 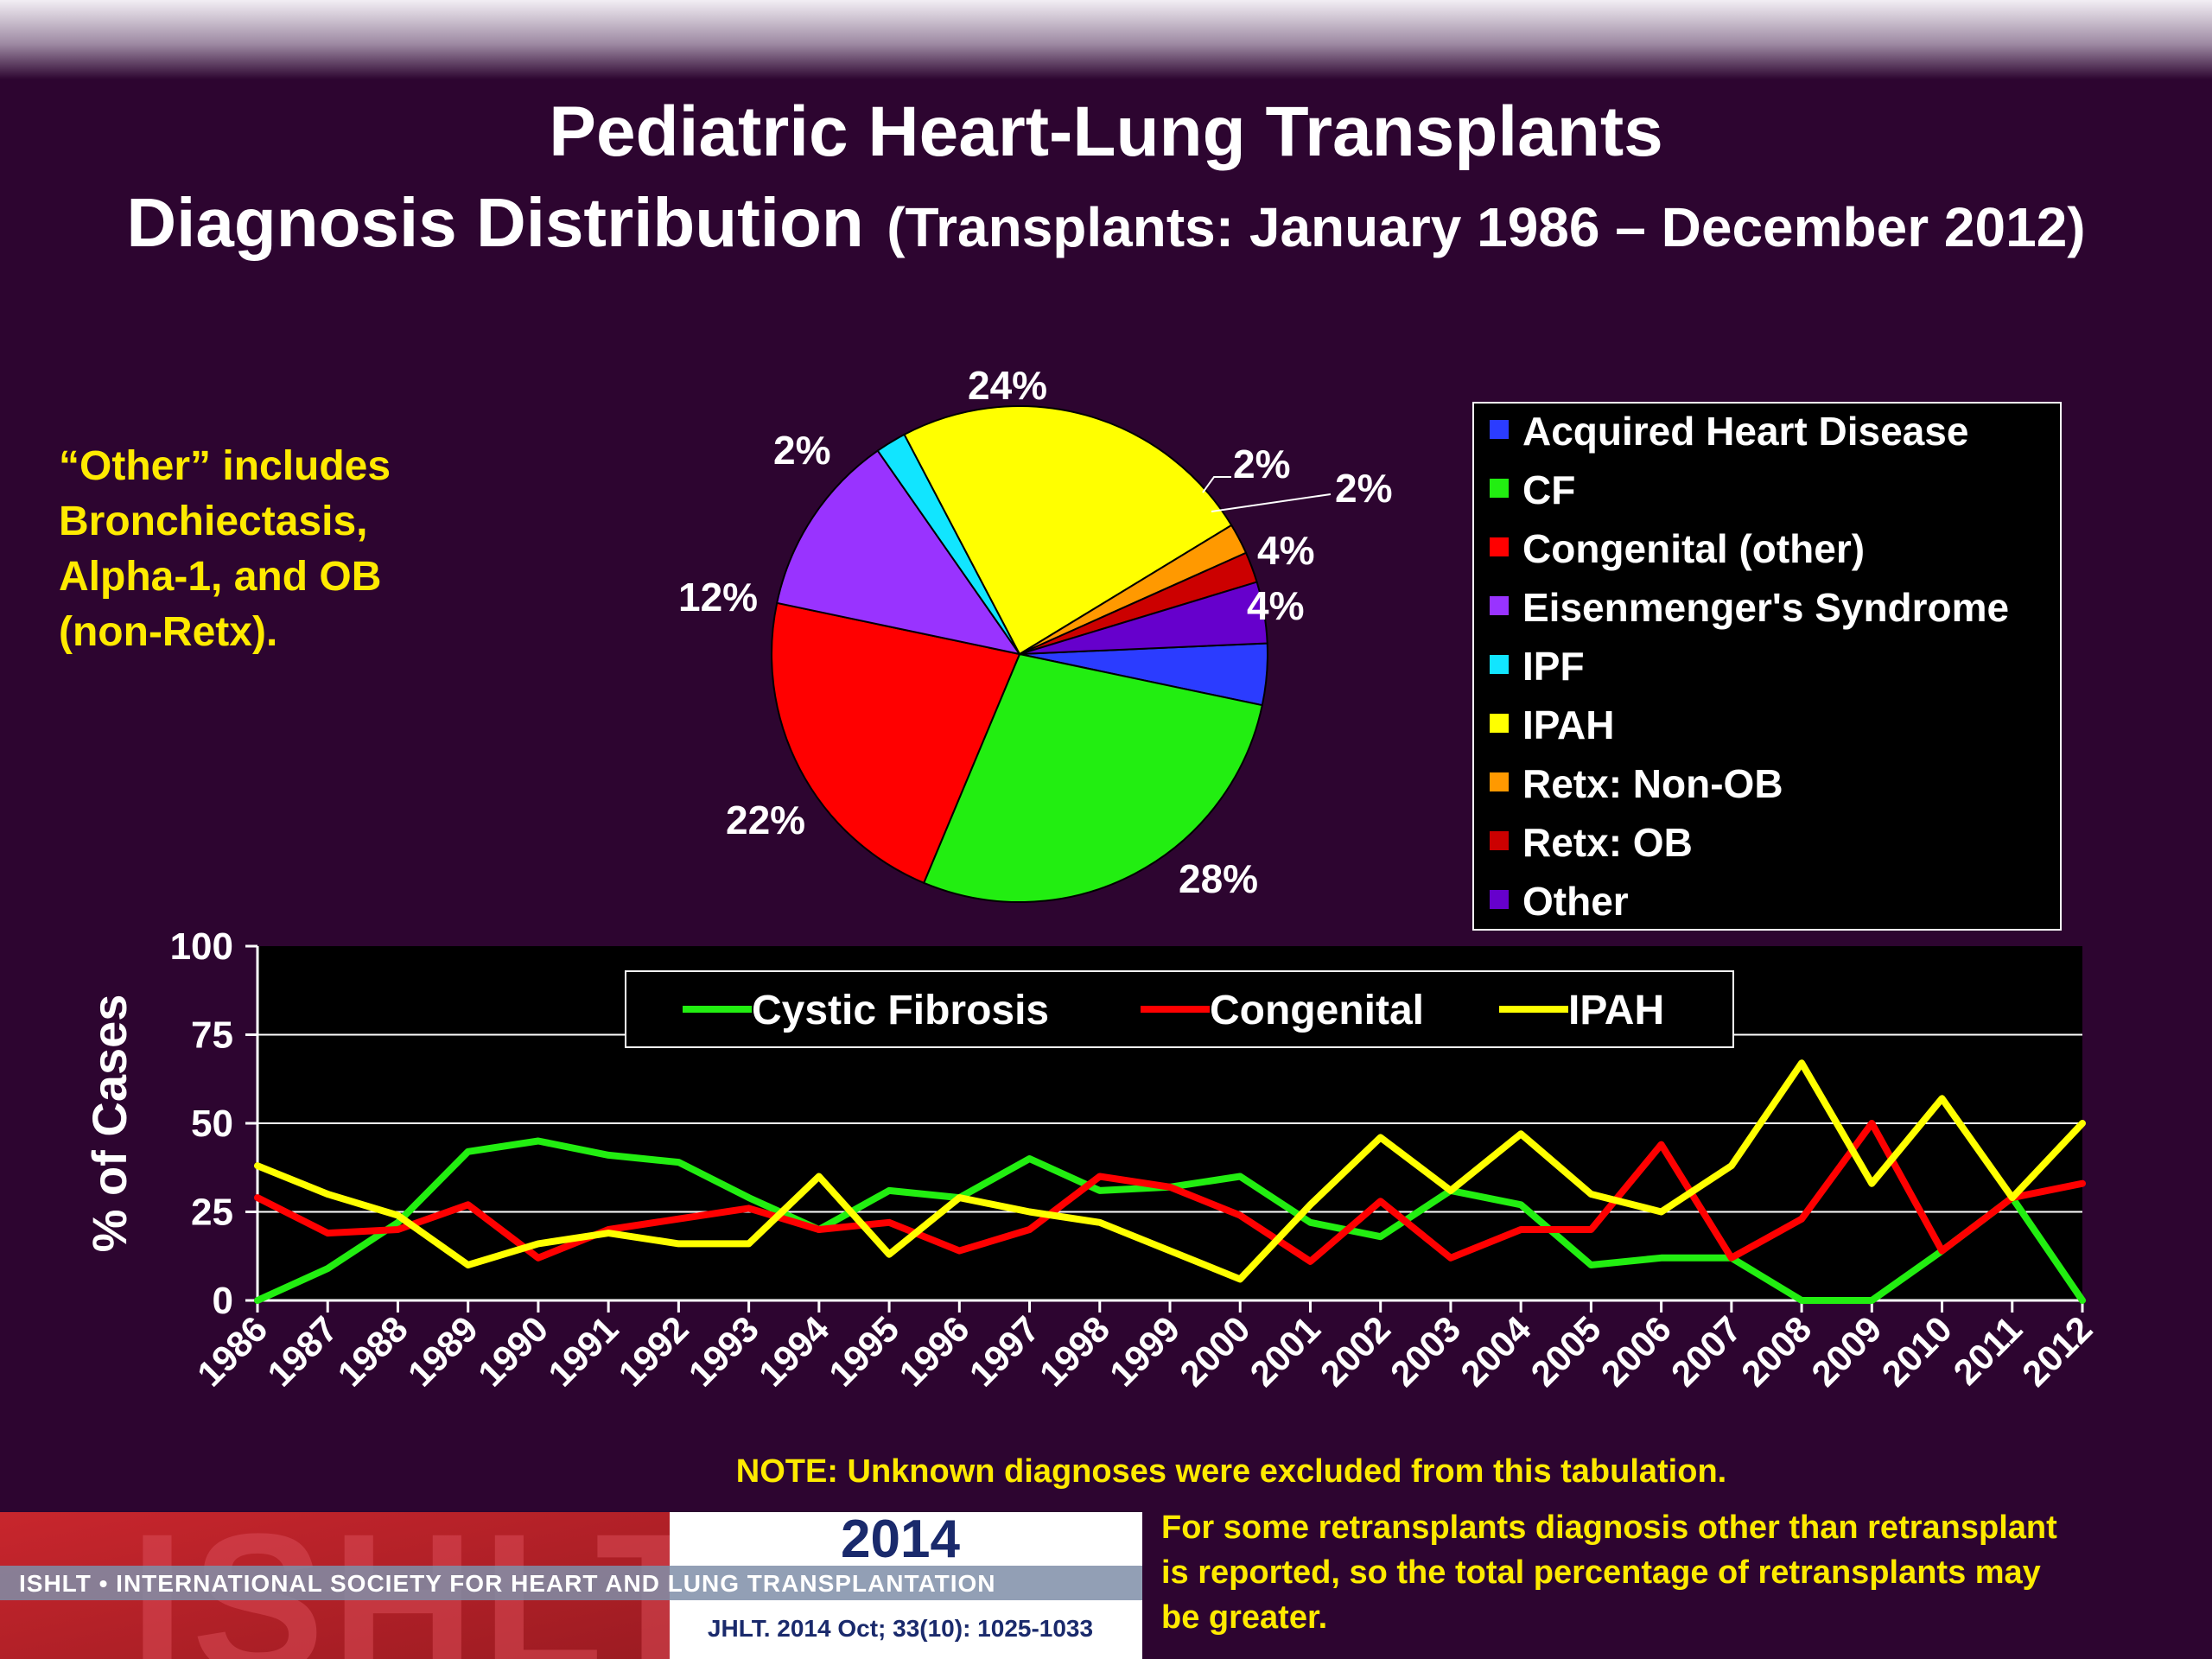 I want to click on title-line-1: Pediatric Heart-Lung Transplants, so click(x=1106, y=131).